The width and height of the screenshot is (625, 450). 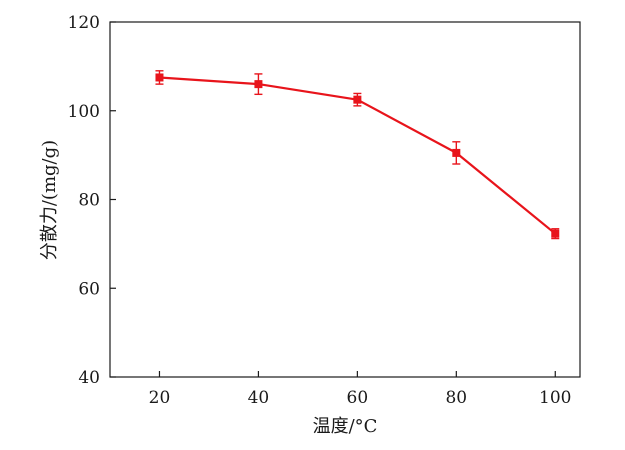 What do you see at coordinates (84, 23) in the screenshot?
I see `y-tick-label: 120` at bounding box center [84, 23].